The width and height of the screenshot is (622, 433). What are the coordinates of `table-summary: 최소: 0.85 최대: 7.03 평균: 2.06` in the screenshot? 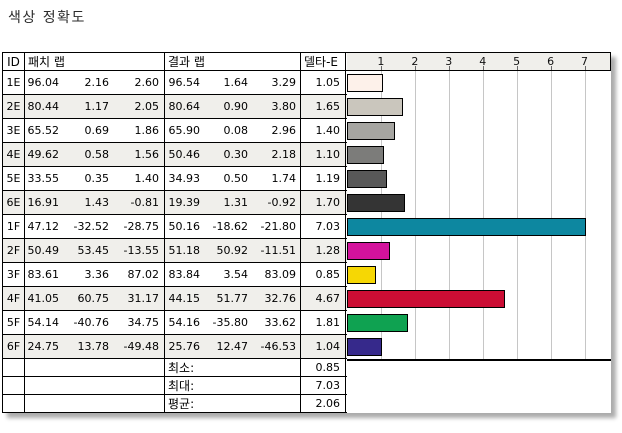 It's located at (175, 386).